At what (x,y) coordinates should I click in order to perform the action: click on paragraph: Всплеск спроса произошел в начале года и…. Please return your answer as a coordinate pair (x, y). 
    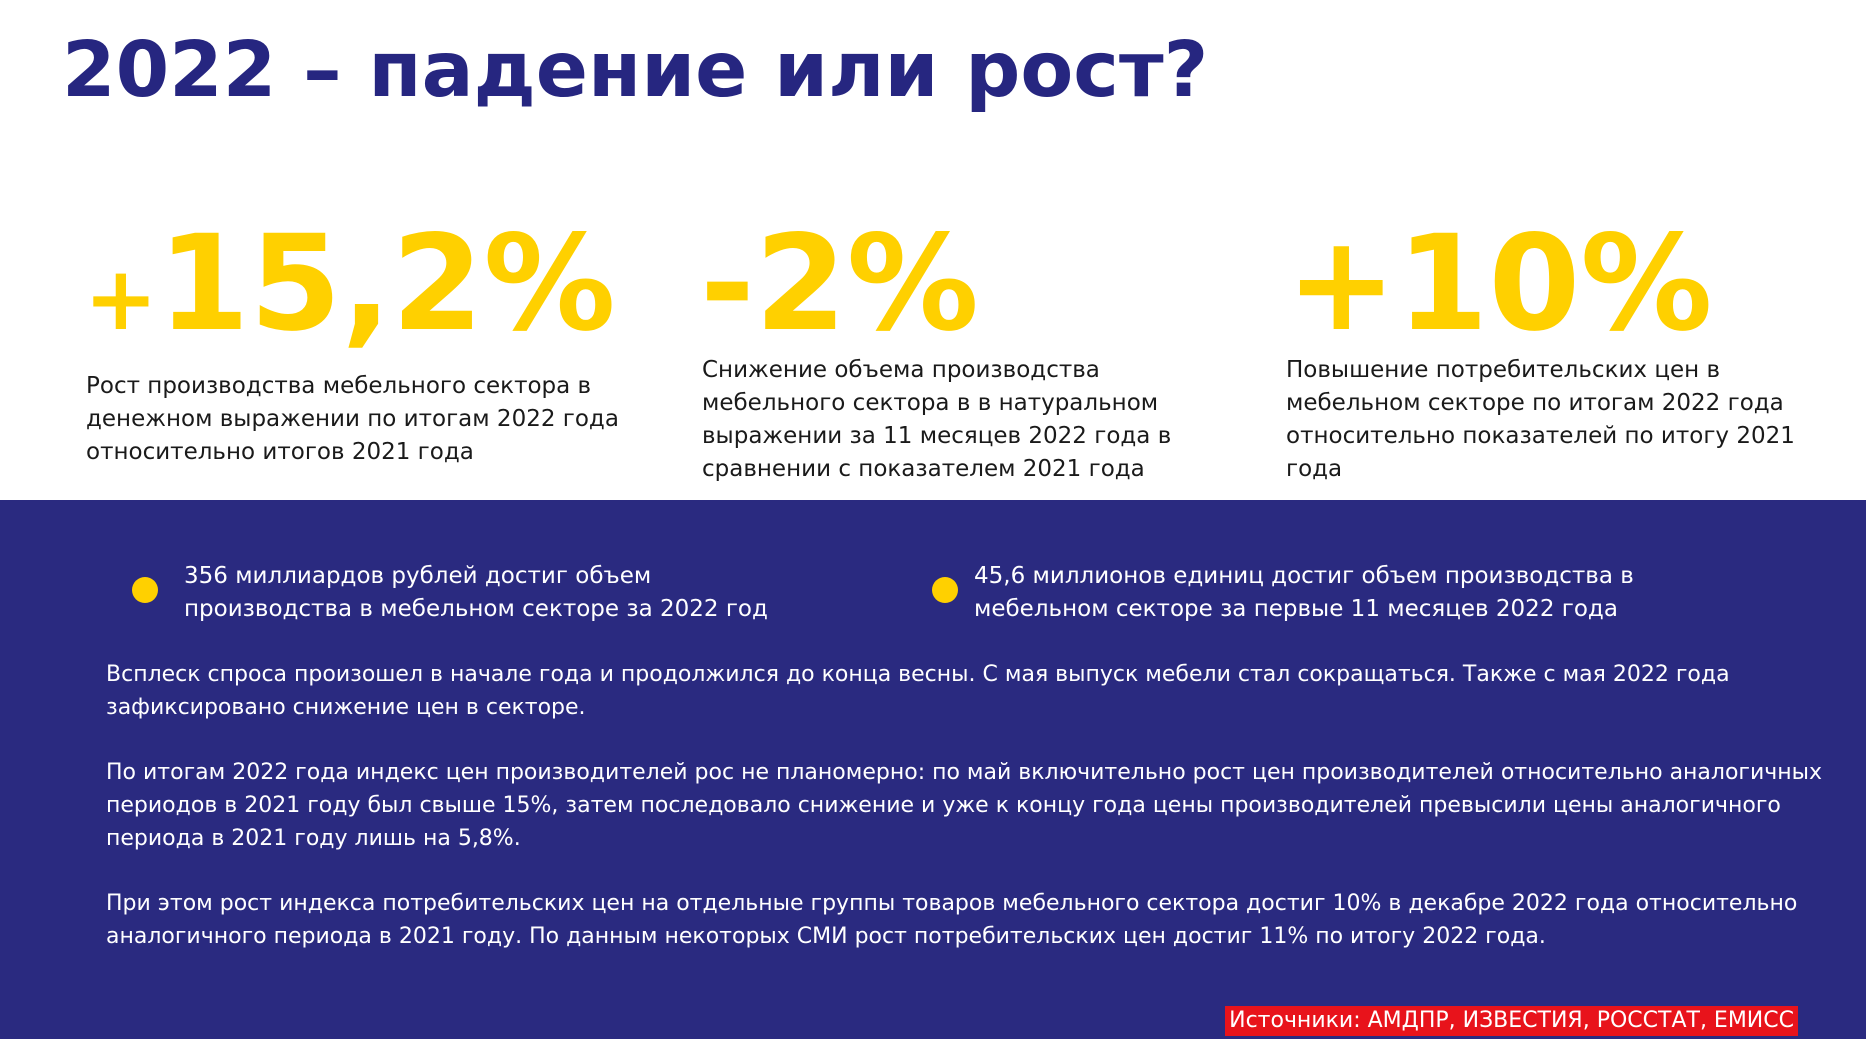
    Looking at the image, I should click on (918, 691).